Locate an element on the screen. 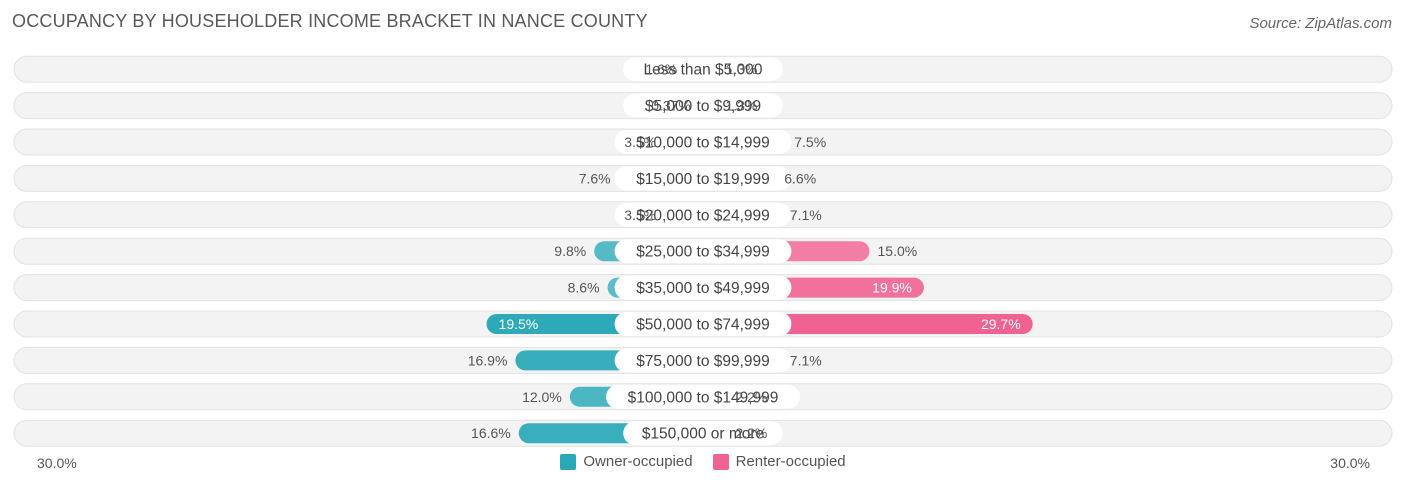  owner-value-label: 12.0% is located at coordinates (542, 397).